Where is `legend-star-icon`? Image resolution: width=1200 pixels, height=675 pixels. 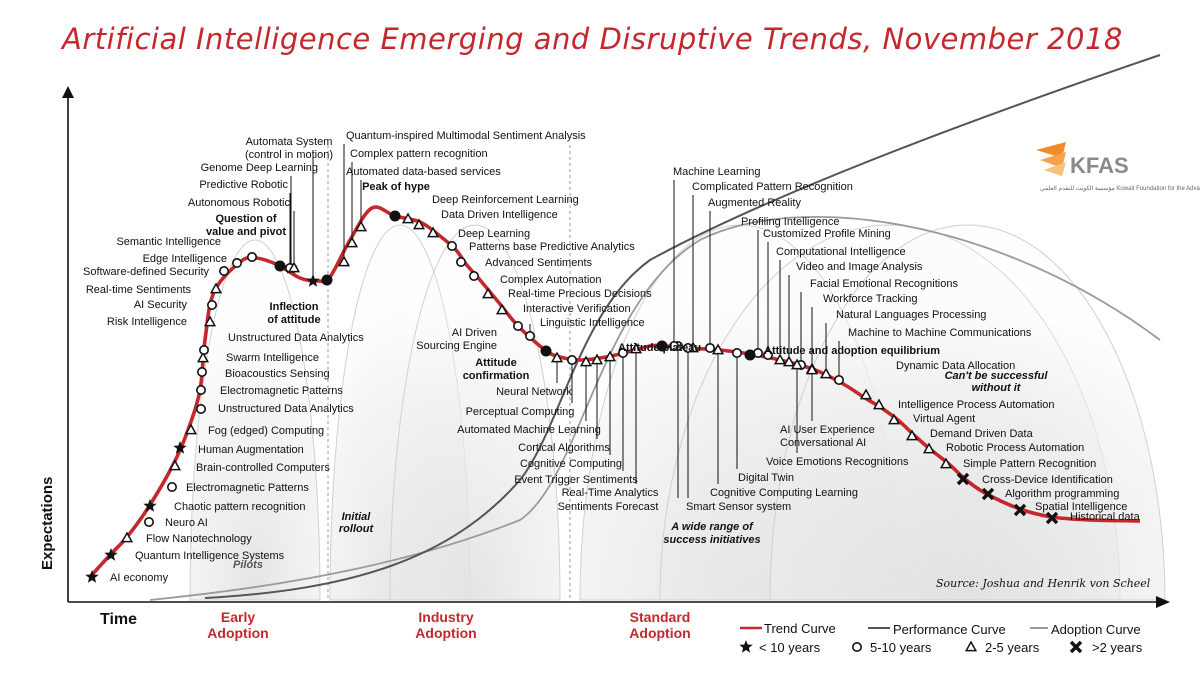 legend-star-icon is located at coordinates (746, 646).